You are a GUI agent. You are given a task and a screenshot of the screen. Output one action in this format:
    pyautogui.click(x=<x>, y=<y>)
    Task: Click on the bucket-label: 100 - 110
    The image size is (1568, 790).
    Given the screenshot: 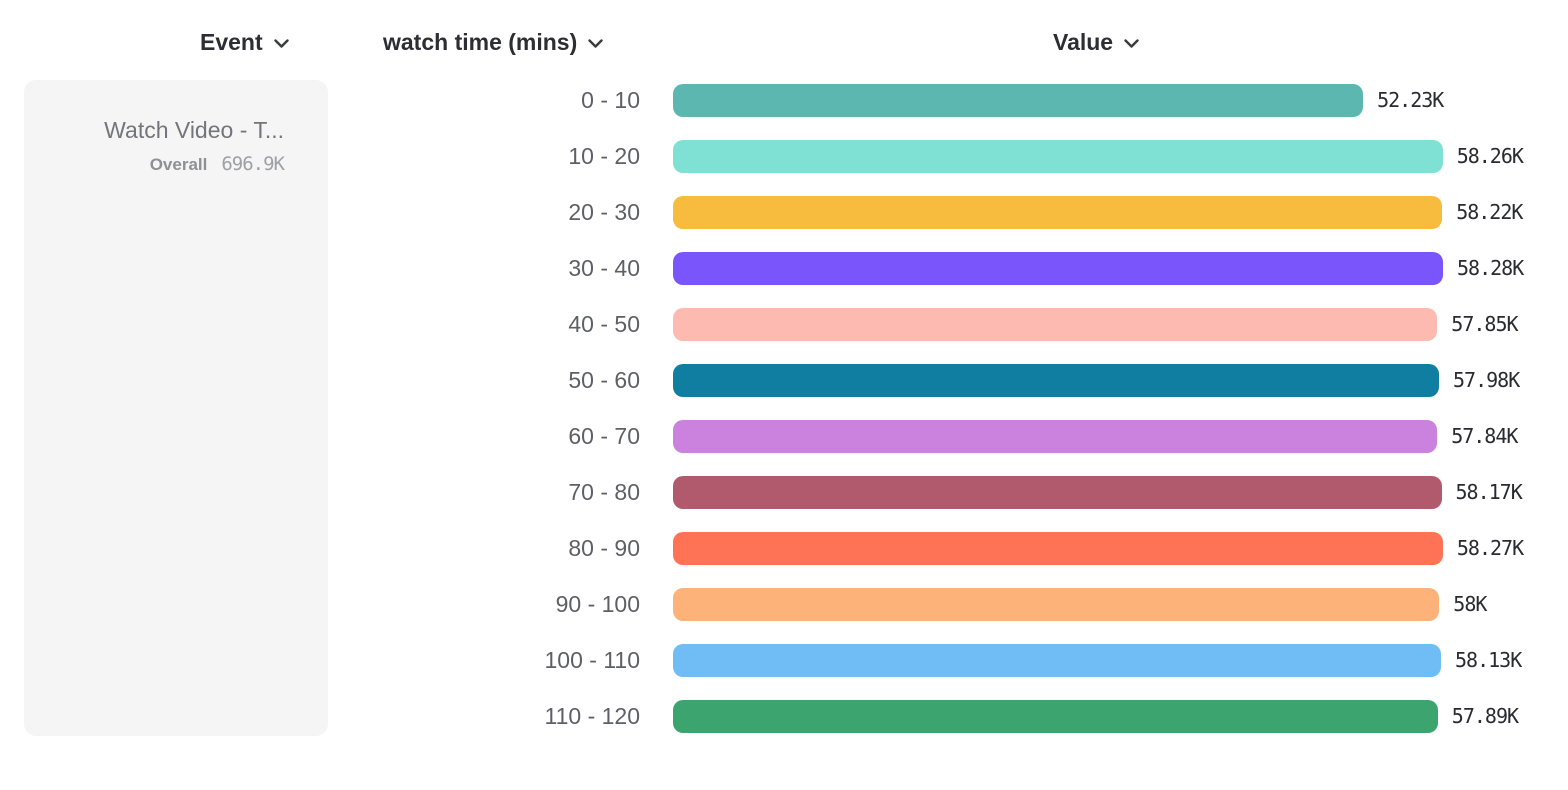 What is the action you would take?
    pyautogui.click(x=592, y=659)
    